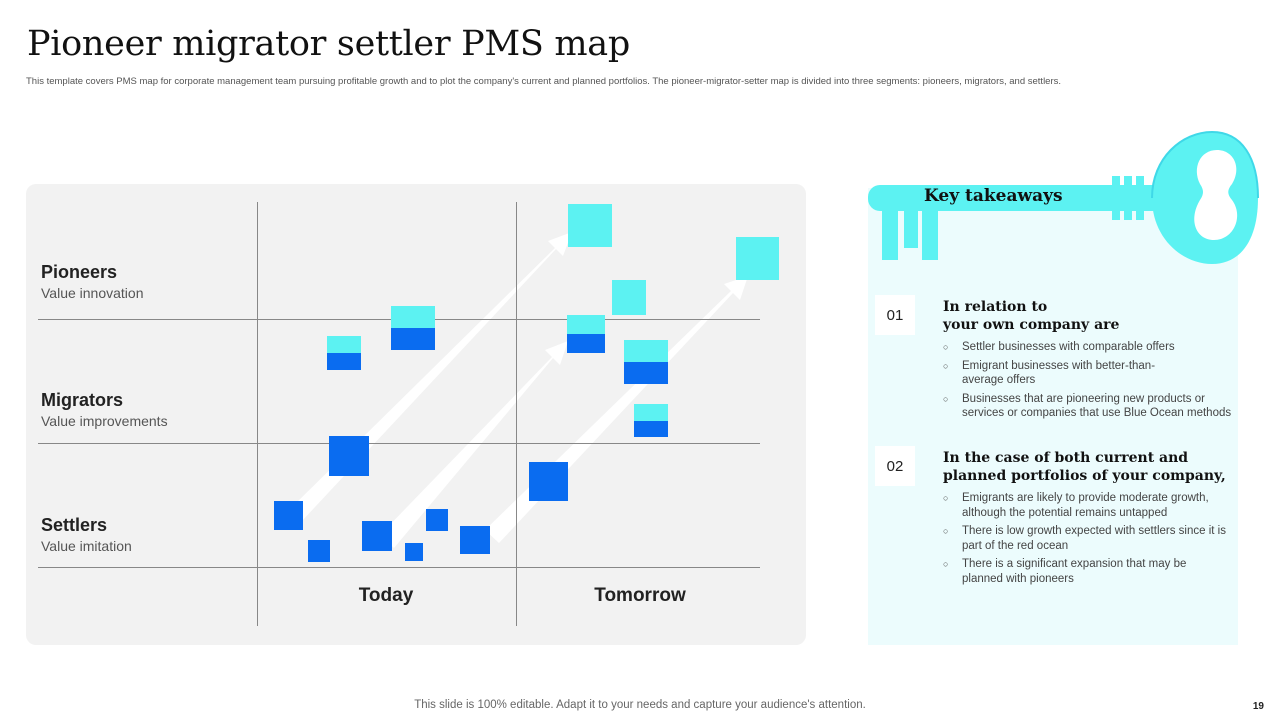  I want to click on section-heading: In relation to your own company are, so click(1031, 316).